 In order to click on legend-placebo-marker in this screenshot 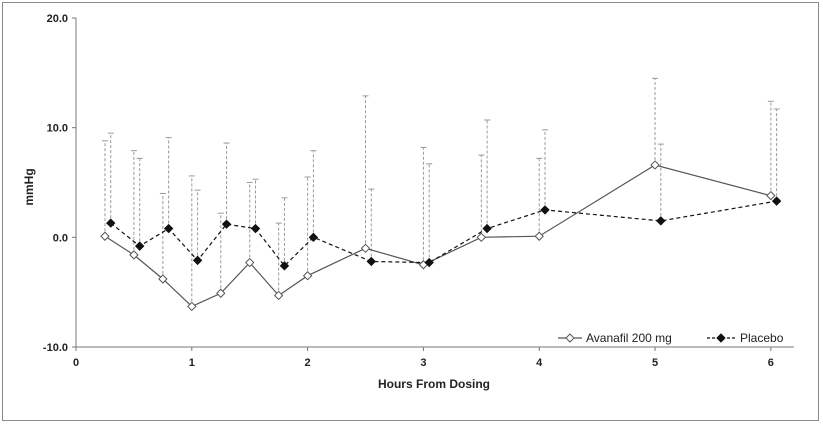, I will do `click(721, 338)`.